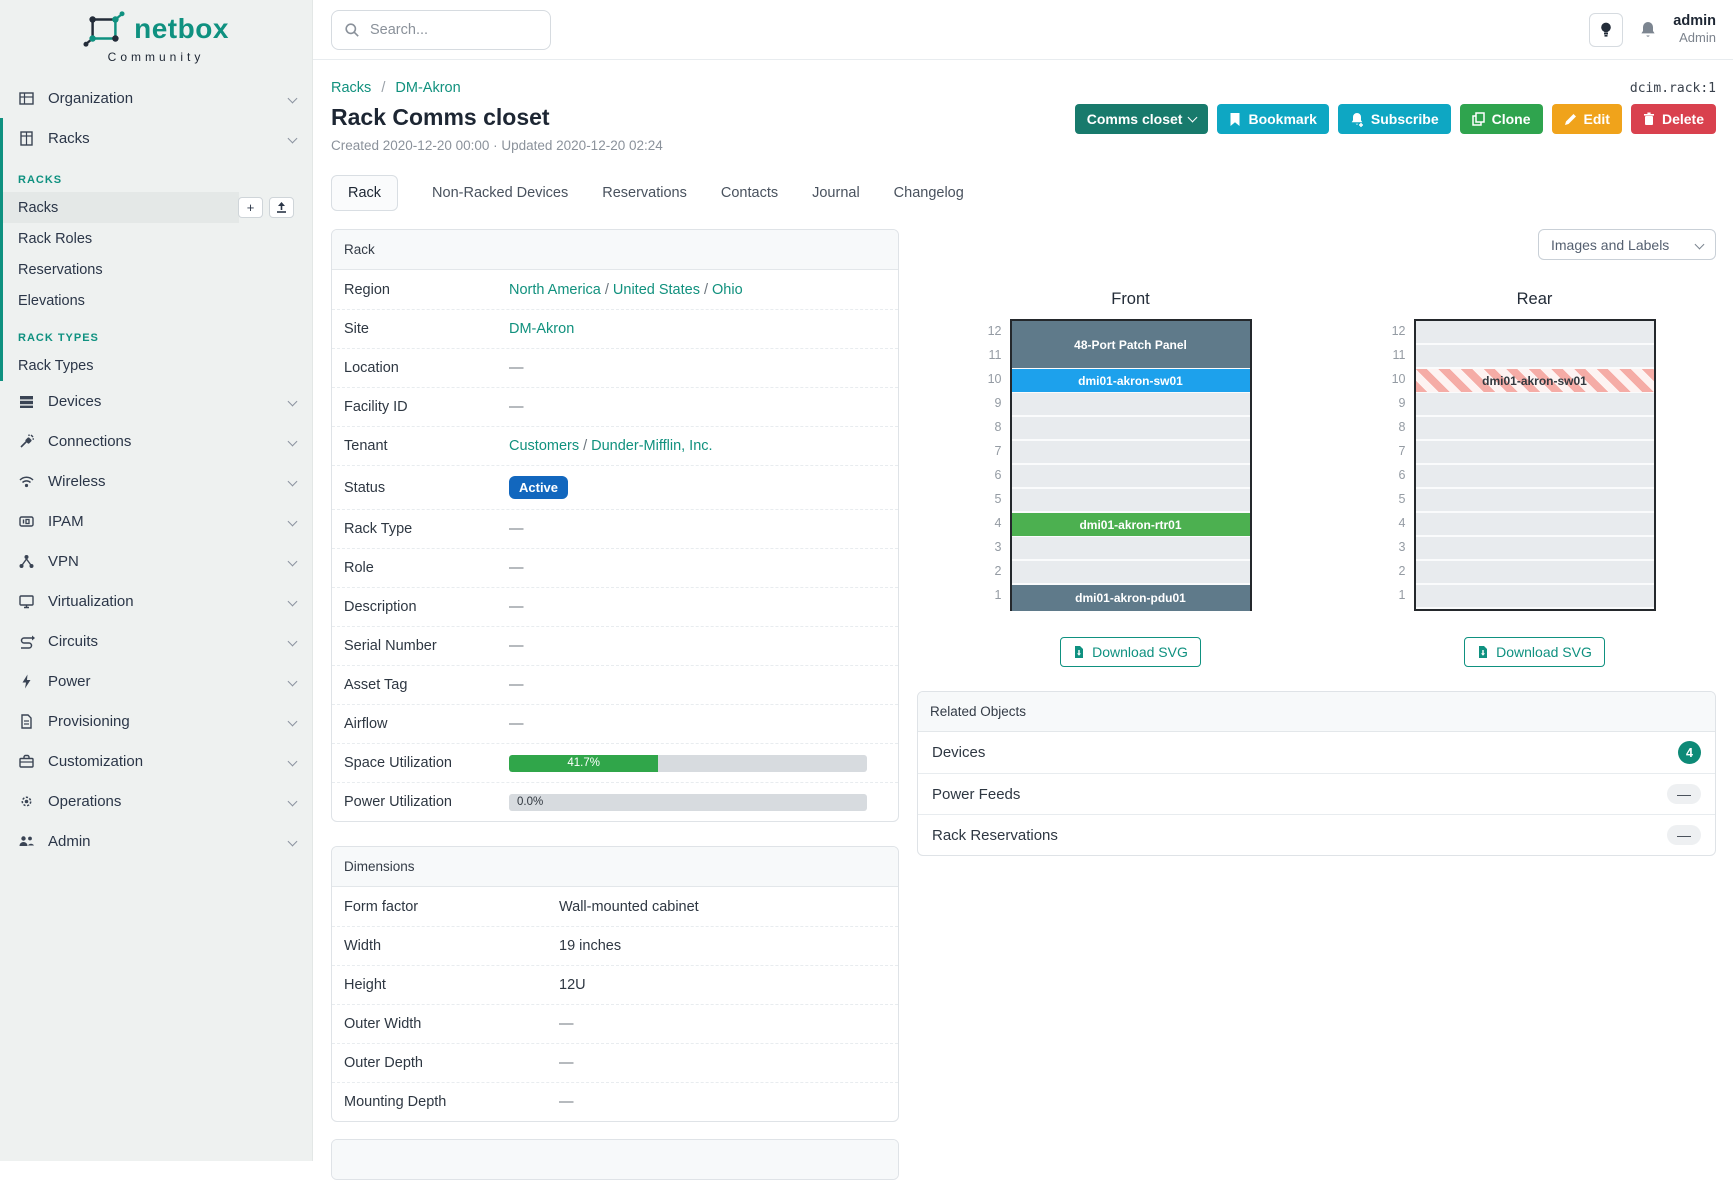 Image resolution: width=1733 pixels, height=1180 pixels. I want to click on sidebar-item-vpn: VPN, so click(156, 561).